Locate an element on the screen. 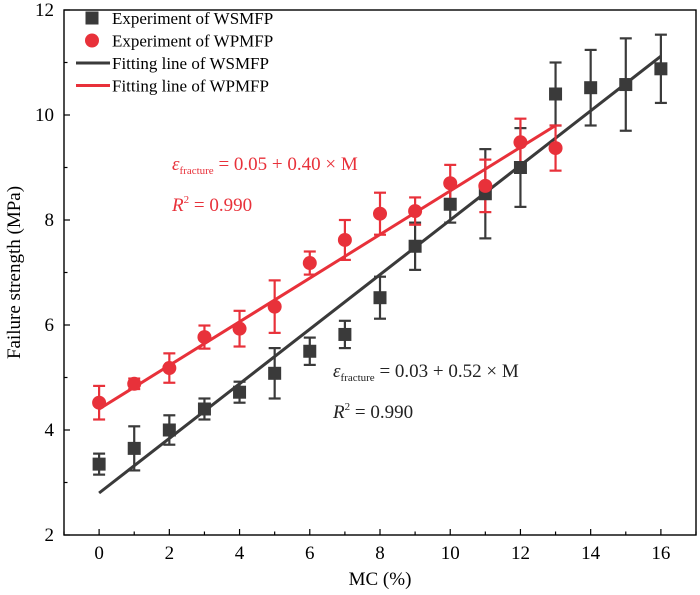 This screenshot has height=595, width=700. x-tick-label: 8 is located at coordinates (380, 553).